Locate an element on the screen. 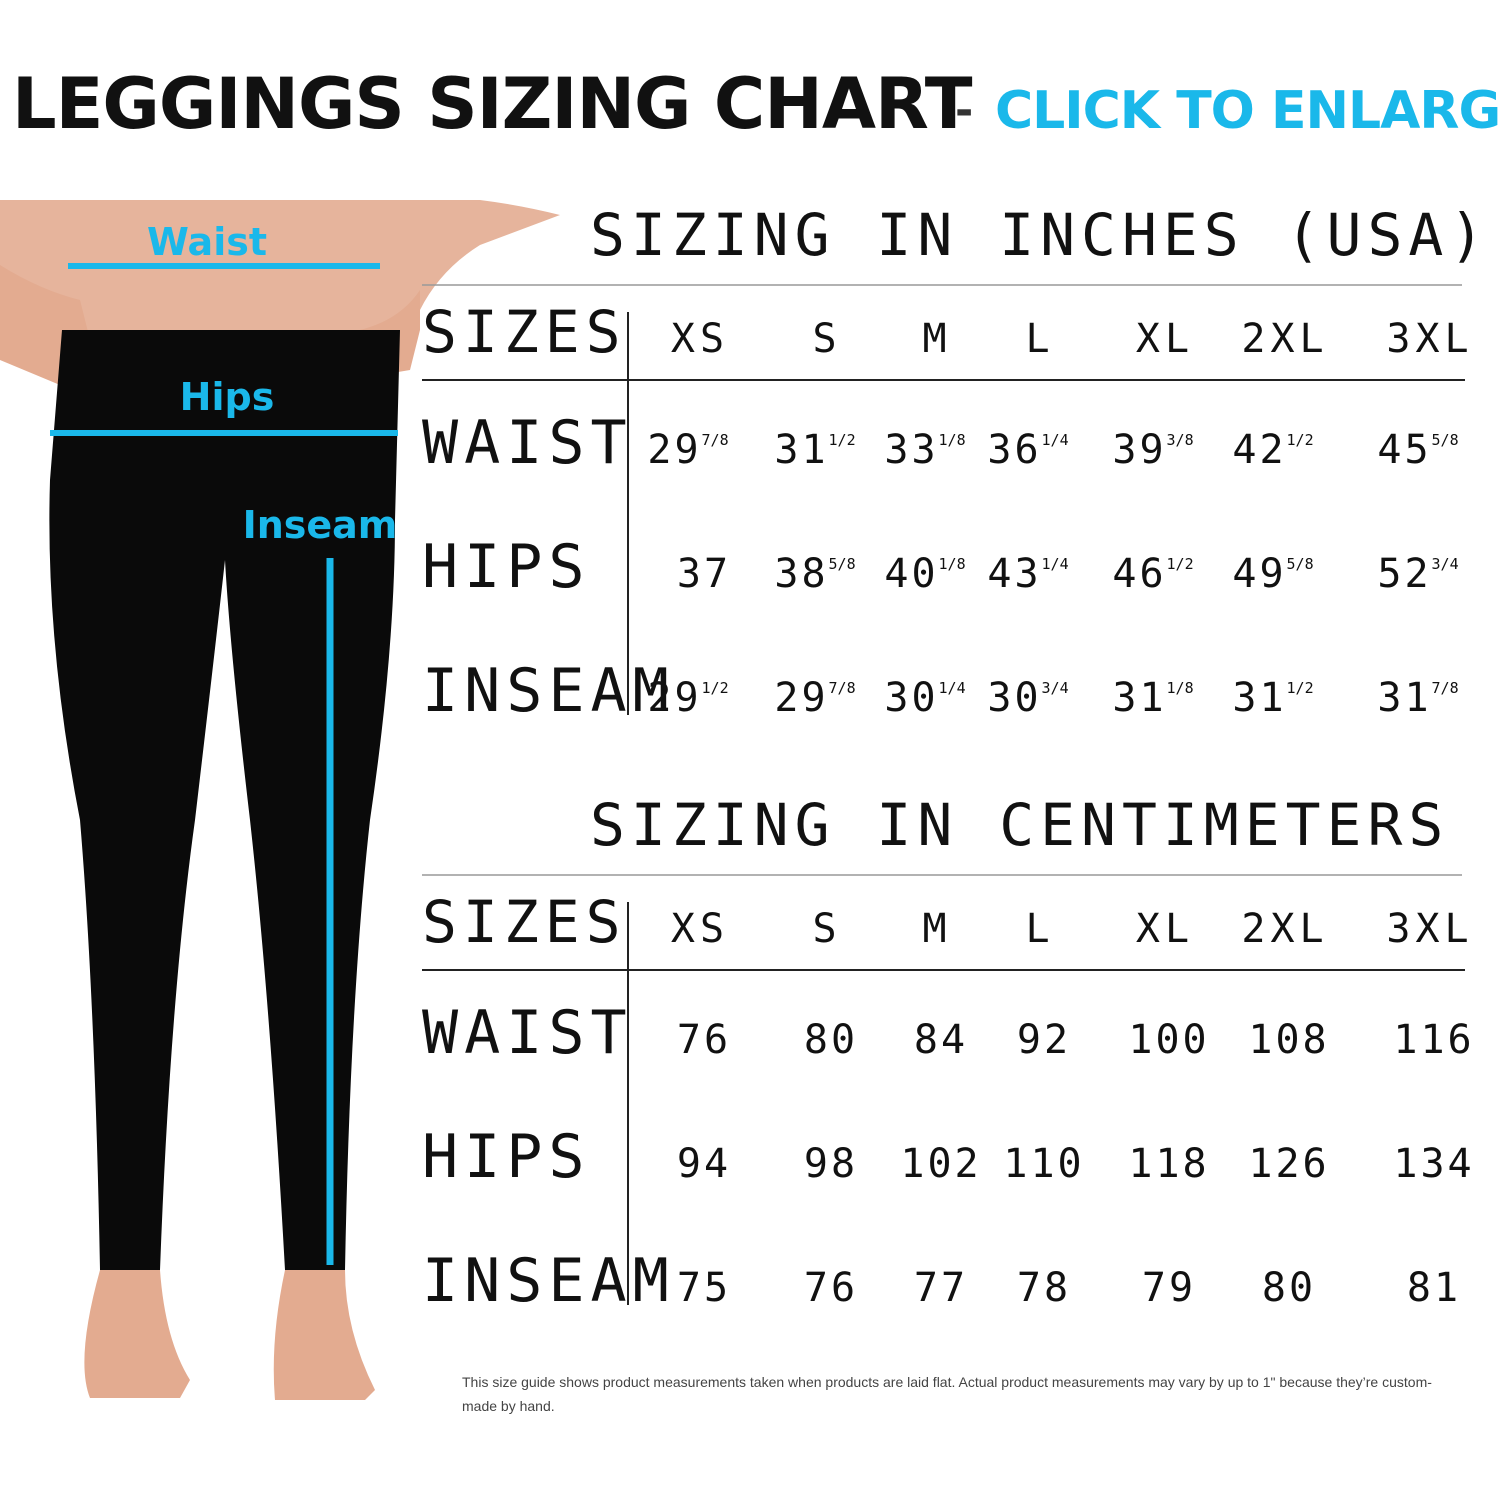 This screenshot has height=1500, width=1500. cell-whole: 36 is located at coordinates (1014, 450).